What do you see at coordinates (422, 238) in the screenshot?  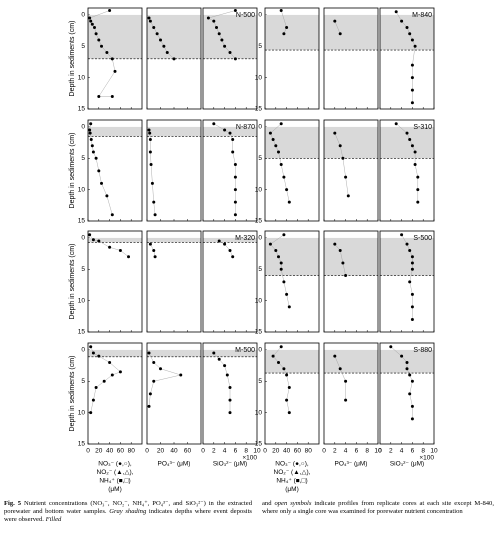 I see `site-label: S-500` at bounding box center [422, 238].